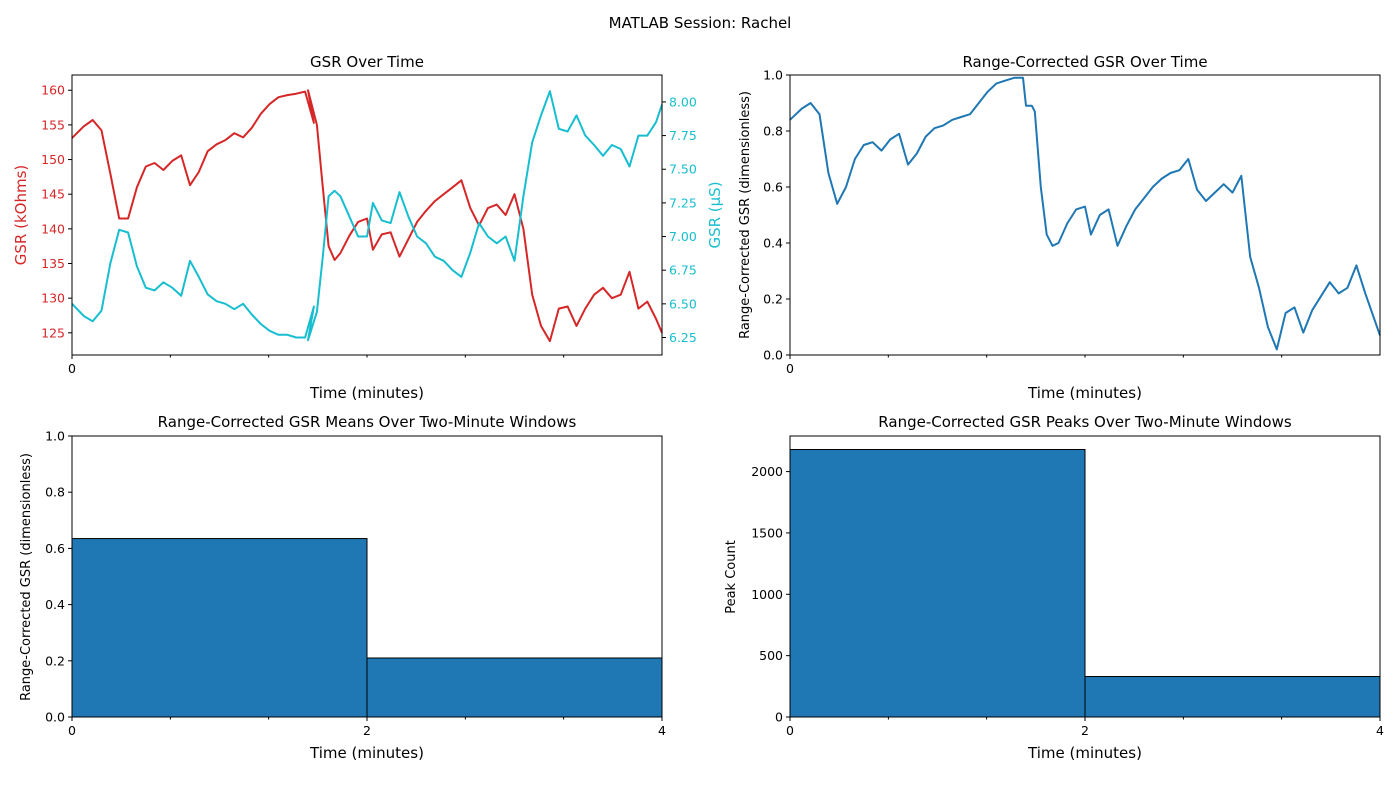  What do you see at coordinates (53, 159) in the screenshot?
I see `y-left-label: 150` at bounding box center [53, 159].